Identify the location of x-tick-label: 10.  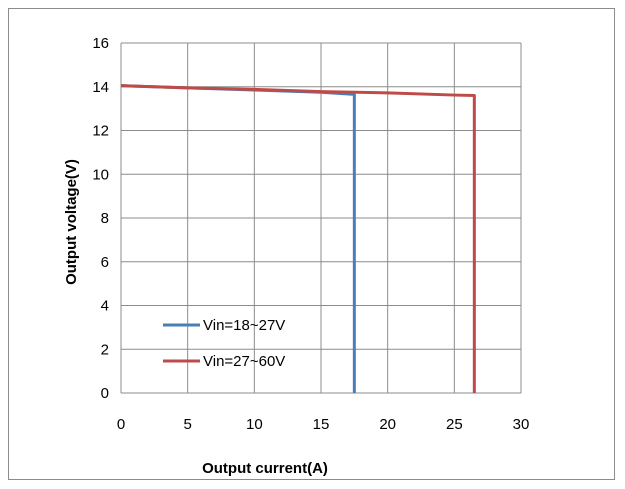
(254, 424).